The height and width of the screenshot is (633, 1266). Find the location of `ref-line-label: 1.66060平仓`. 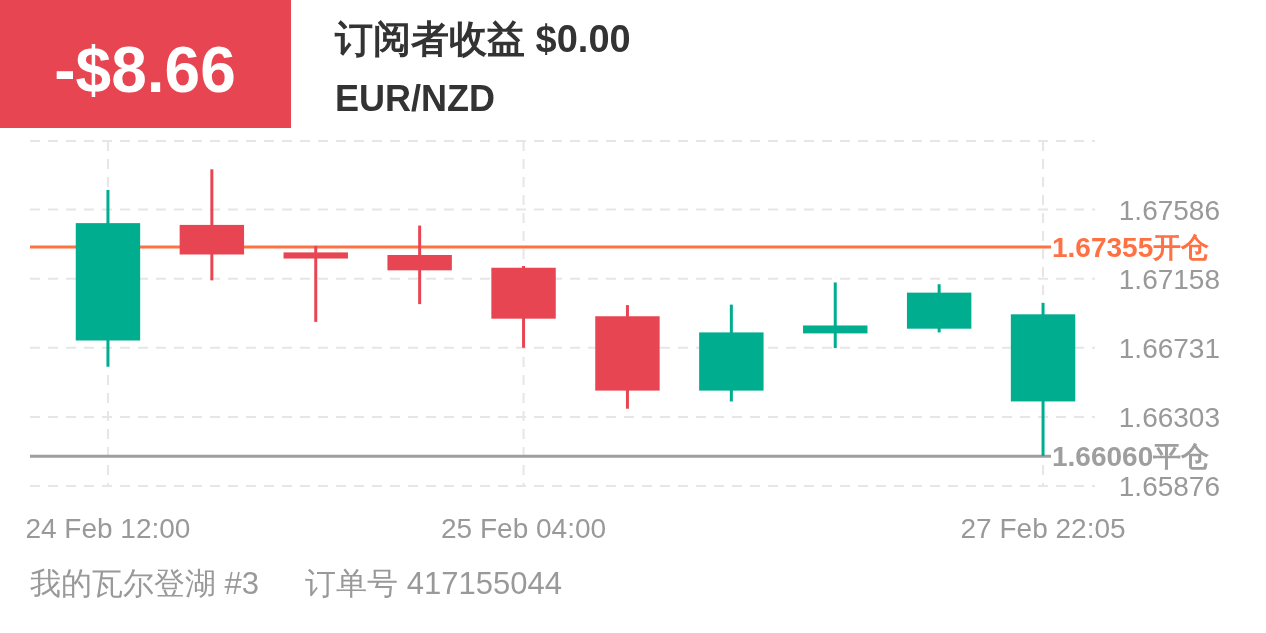

ref-line-label: 1.66060平仓 is located at coordinates (1131, 457).